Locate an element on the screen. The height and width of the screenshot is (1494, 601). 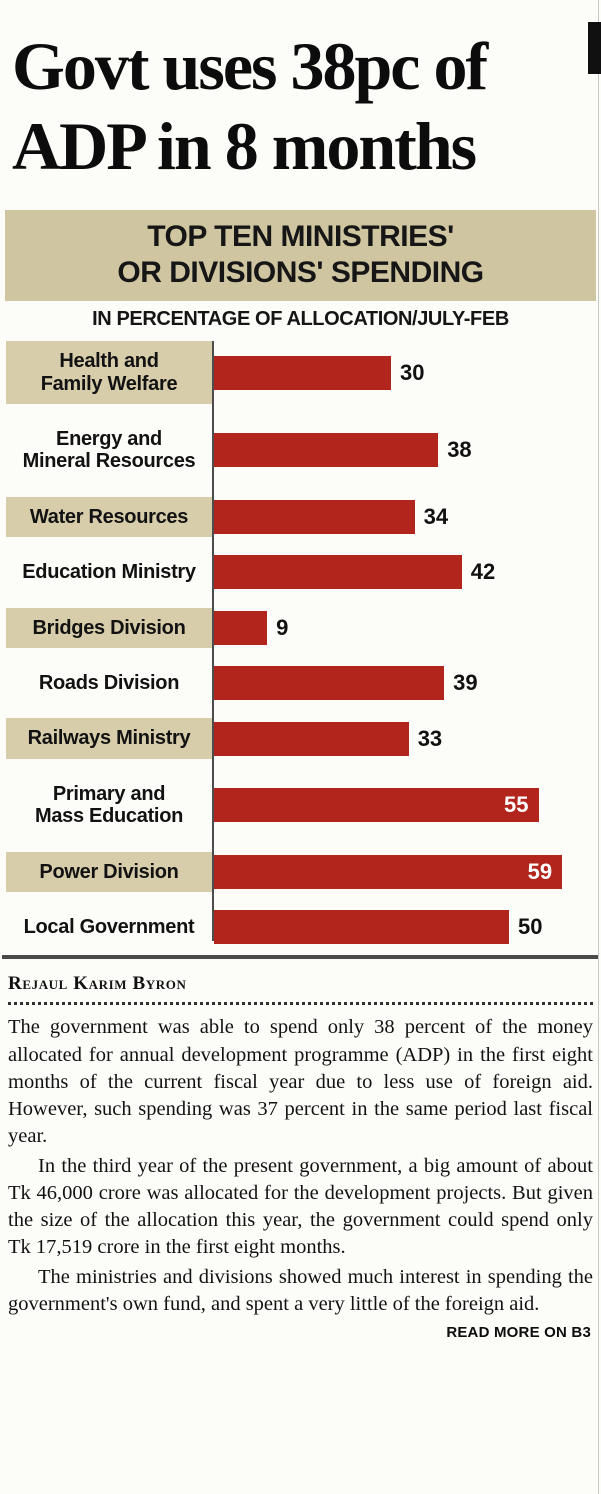
chart-bar-track: 42 is located at coordinates (403, 572).